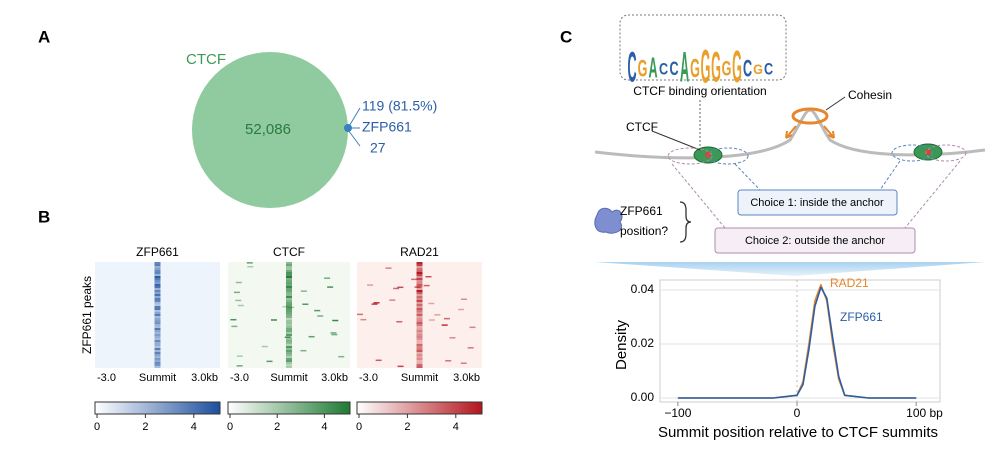 This screenshot has height=464, width=1000. Describe the element at coordinates (685, 222) in the screenshot. I see `brace` at that location.